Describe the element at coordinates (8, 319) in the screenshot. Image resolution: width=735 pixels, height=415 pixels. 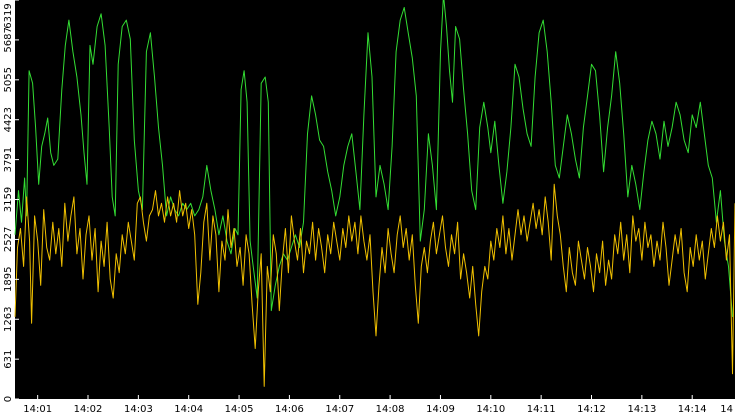
I see `y-tick-label: 1263` at that location.